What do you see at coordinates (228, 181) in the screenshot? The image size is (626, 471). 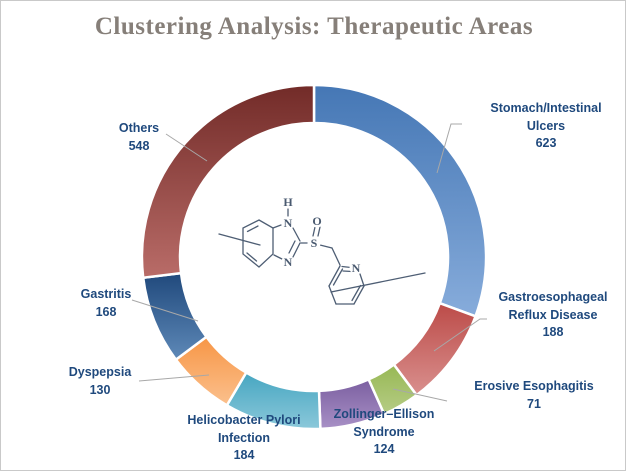 I see `donut-segment-others` at bounding box center [228, 181].